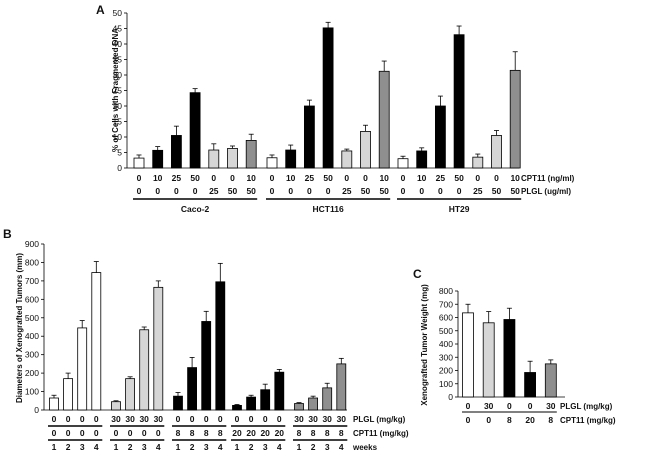 This screenshot has height=455, width=650. I want to click on panel-a-y-tick-label: 10, so click(118, 137).